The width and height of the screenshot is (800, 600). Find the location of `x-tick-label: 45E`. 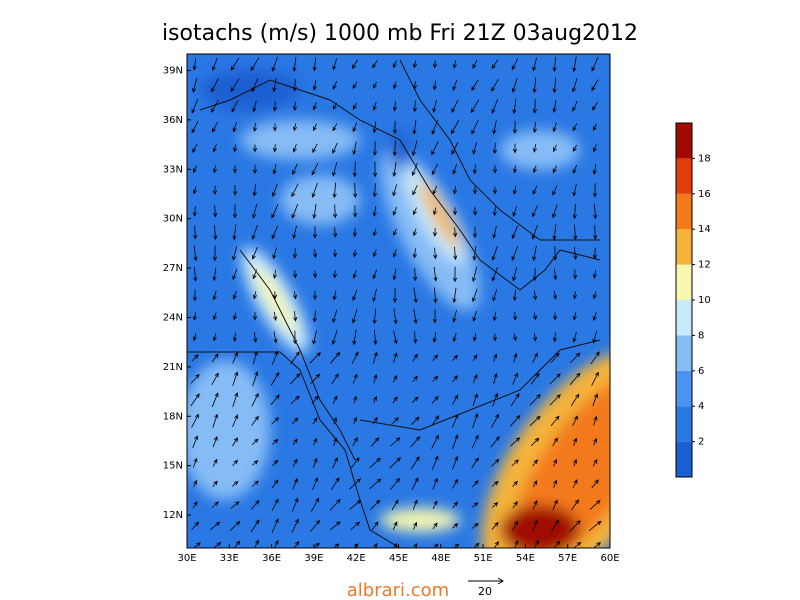

x-tick-label: 45E is located at coordinates (398, 558).